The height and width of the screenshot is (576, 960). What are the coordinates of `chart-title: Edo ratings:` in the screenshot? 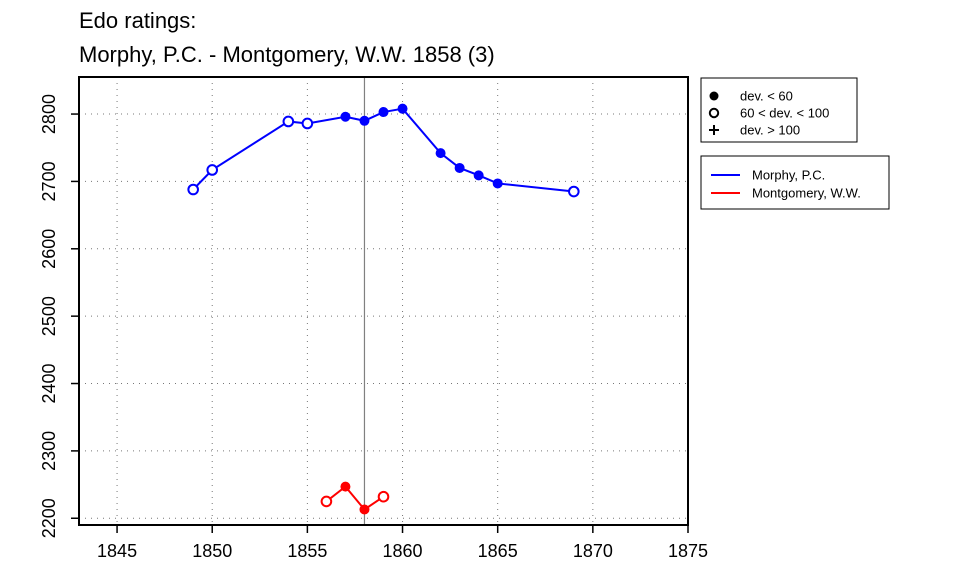 It's located at (137, 20).